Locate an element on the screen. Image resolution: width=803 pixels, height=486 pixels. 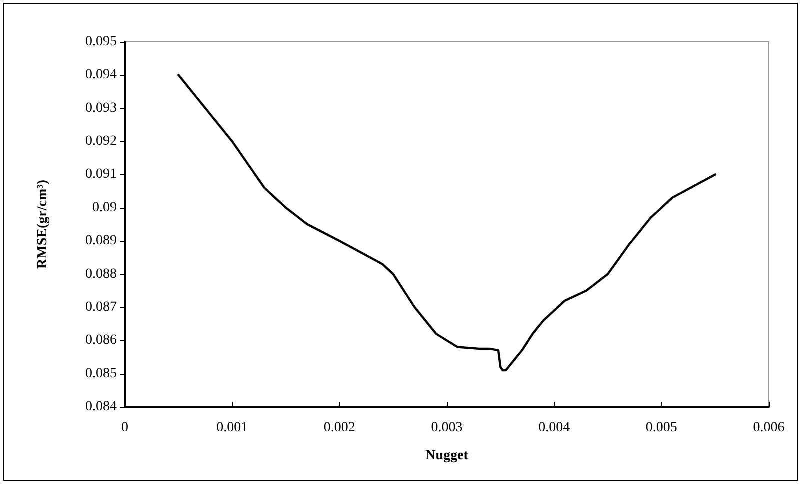
y-tick-label: 0.087 is located at coordinates (101, 307).